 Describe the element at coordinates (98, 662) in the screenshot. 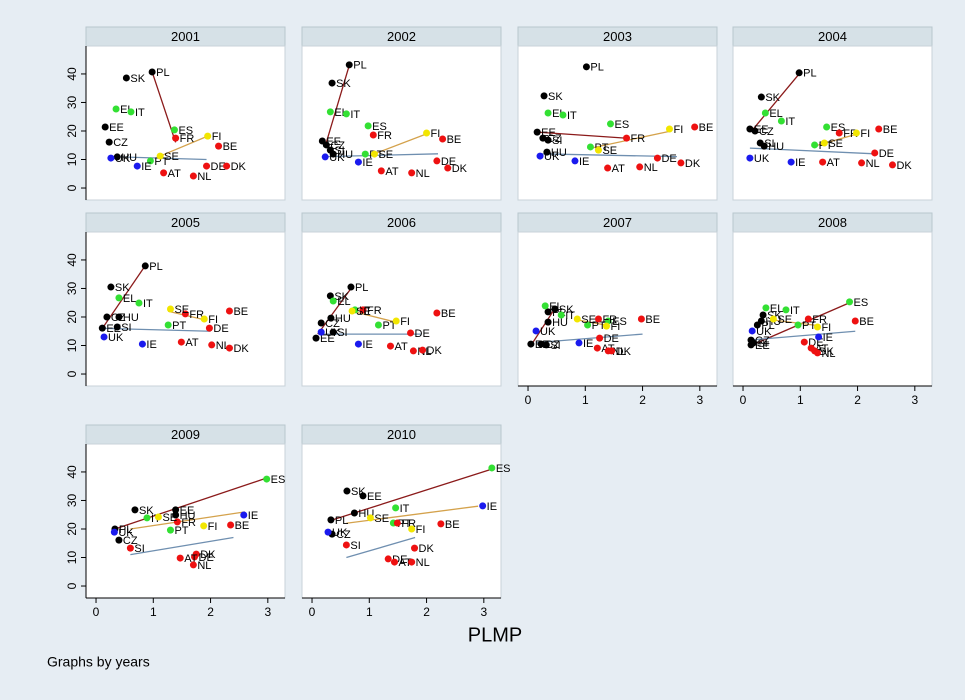

I see `note: Graphs by years` at that location.